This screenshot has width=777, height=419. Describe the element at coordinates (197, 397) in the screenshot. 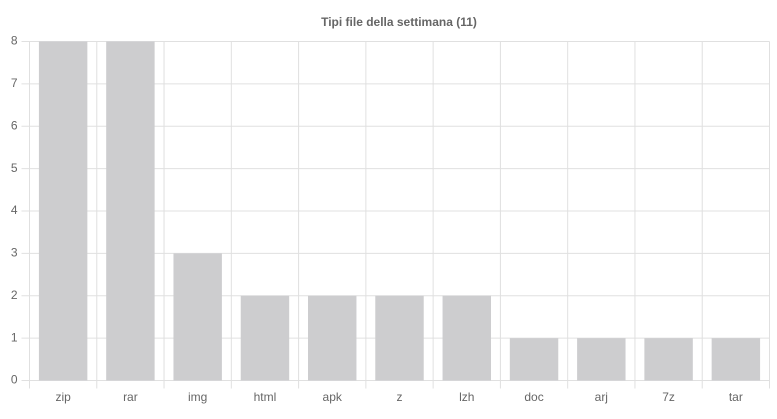

I see `x-tick-label: img` at that location.